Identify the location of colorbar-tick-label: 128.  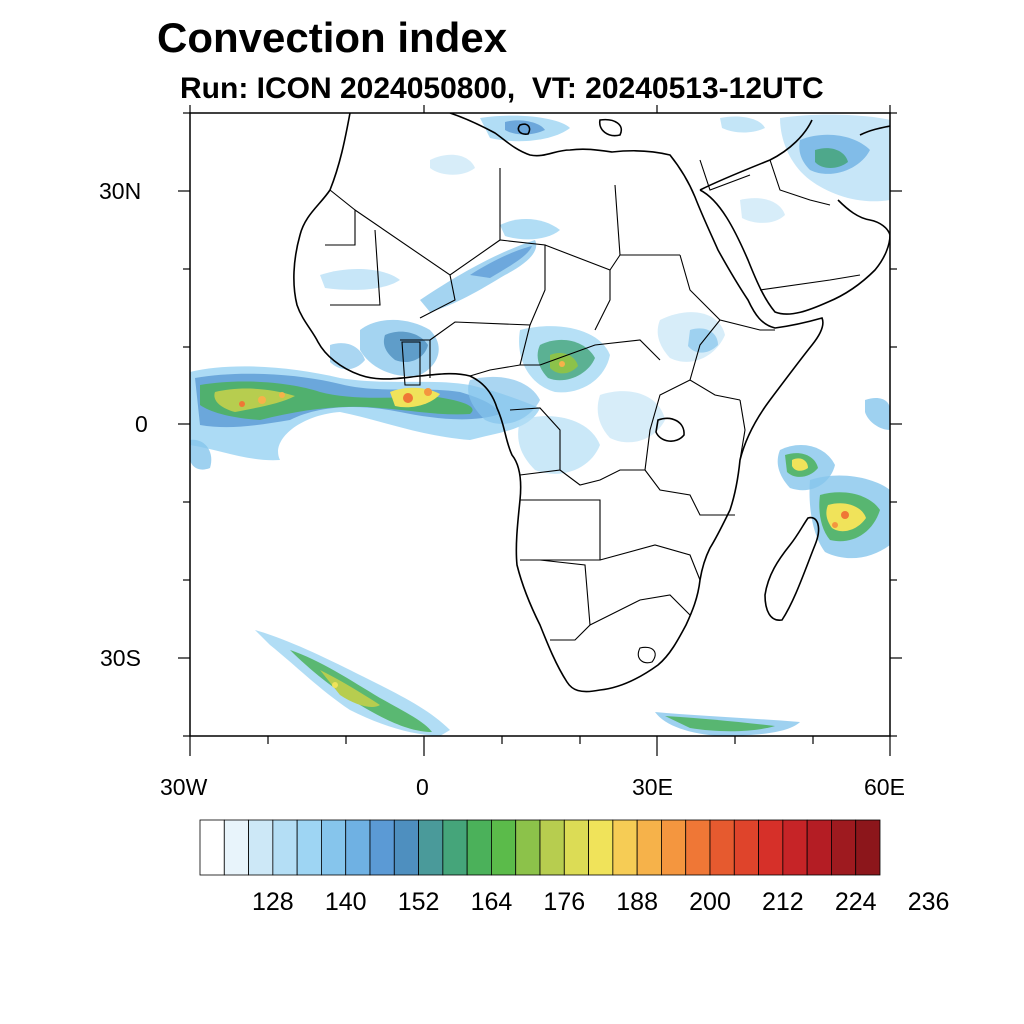
(272, 902).